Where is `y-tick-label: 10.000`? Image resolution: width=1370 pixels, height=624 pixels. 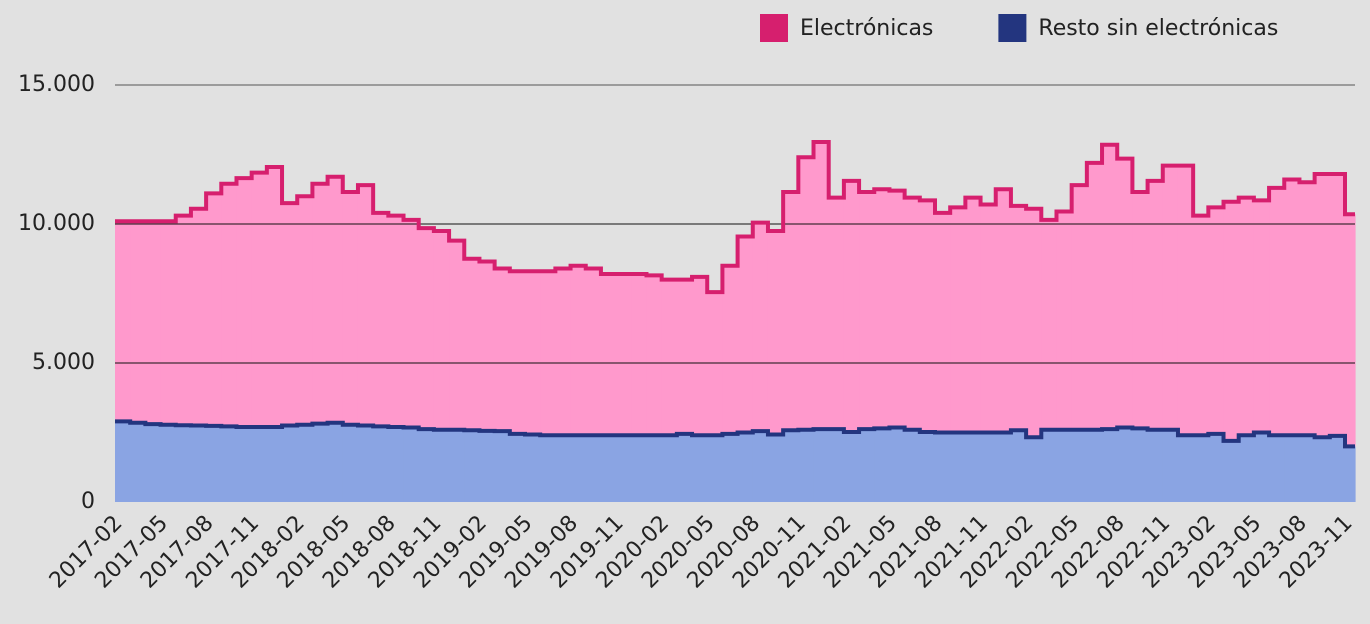
y-tick-label: 10.000 is located at coordinates (56, 223).